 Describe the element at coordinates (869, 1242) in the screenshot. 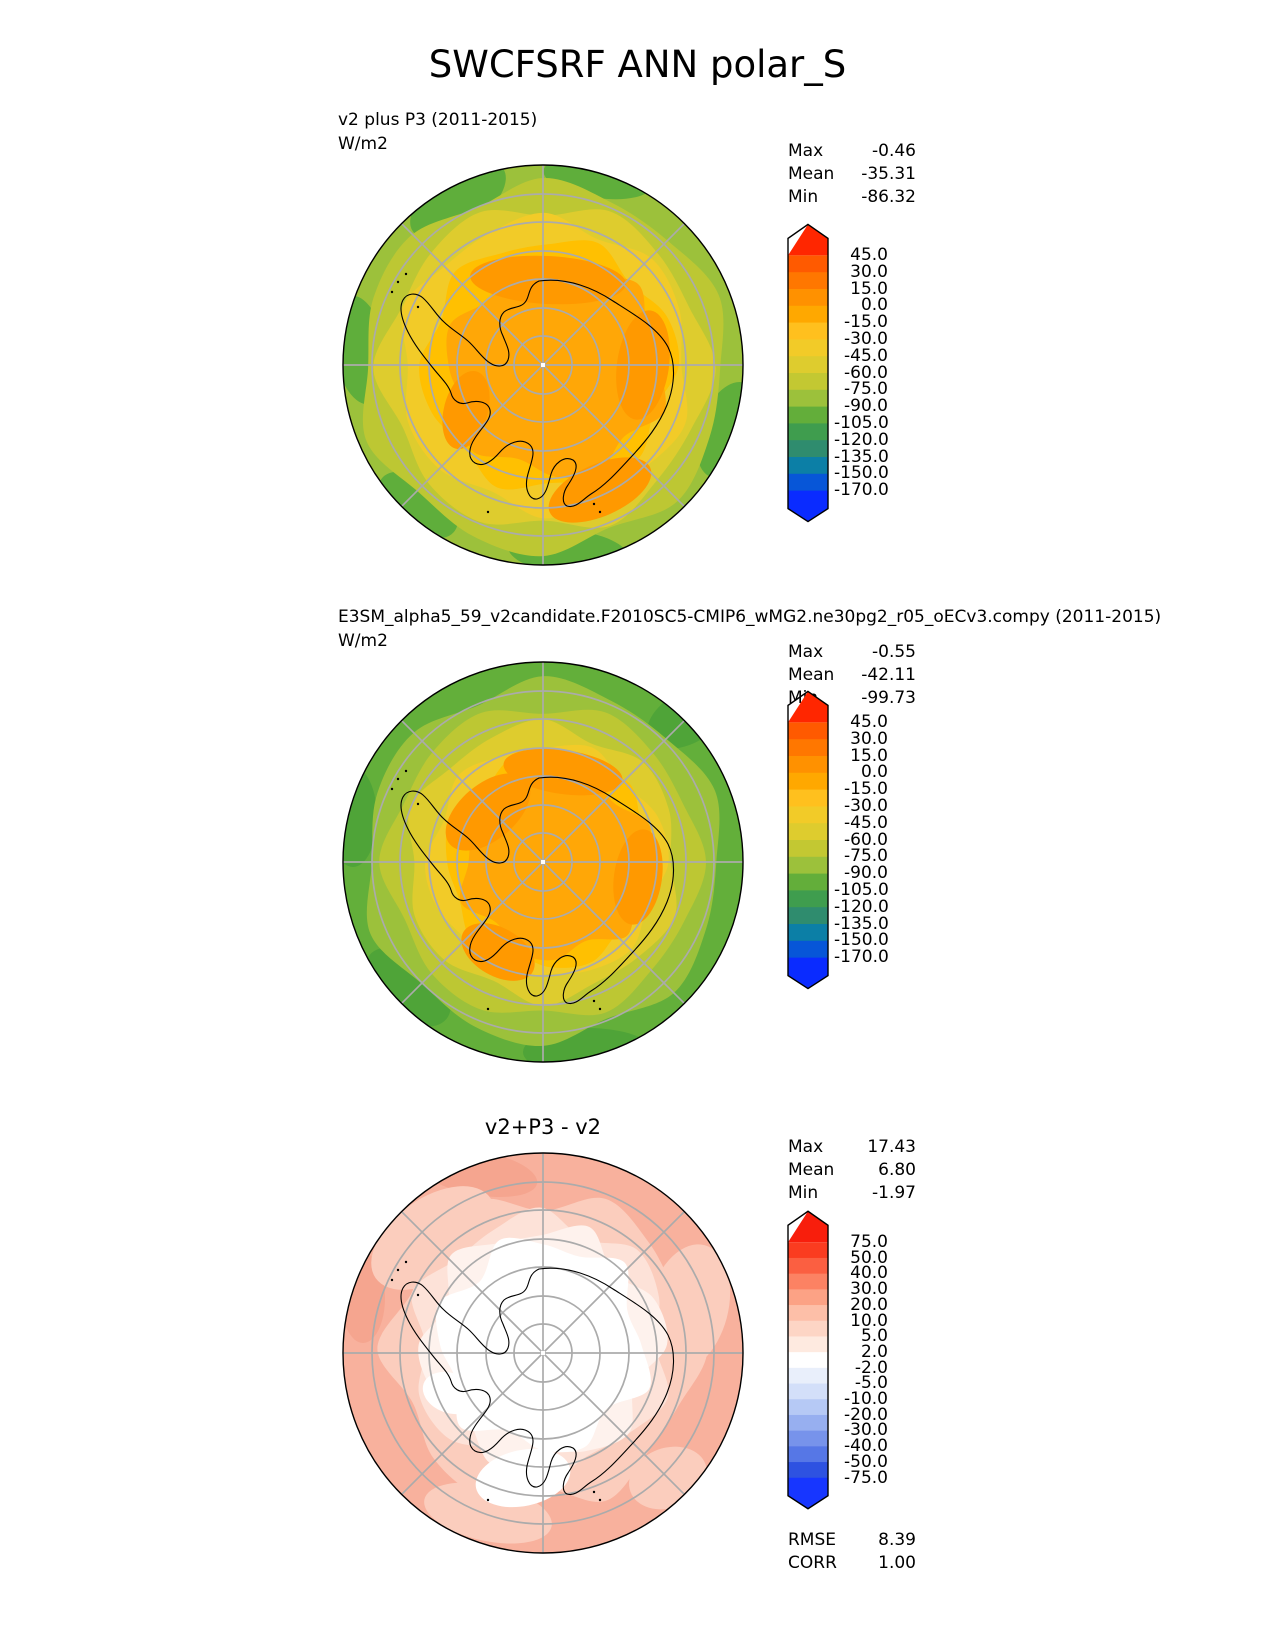

I see `colorbar-tick-label: 75.0` at that location.